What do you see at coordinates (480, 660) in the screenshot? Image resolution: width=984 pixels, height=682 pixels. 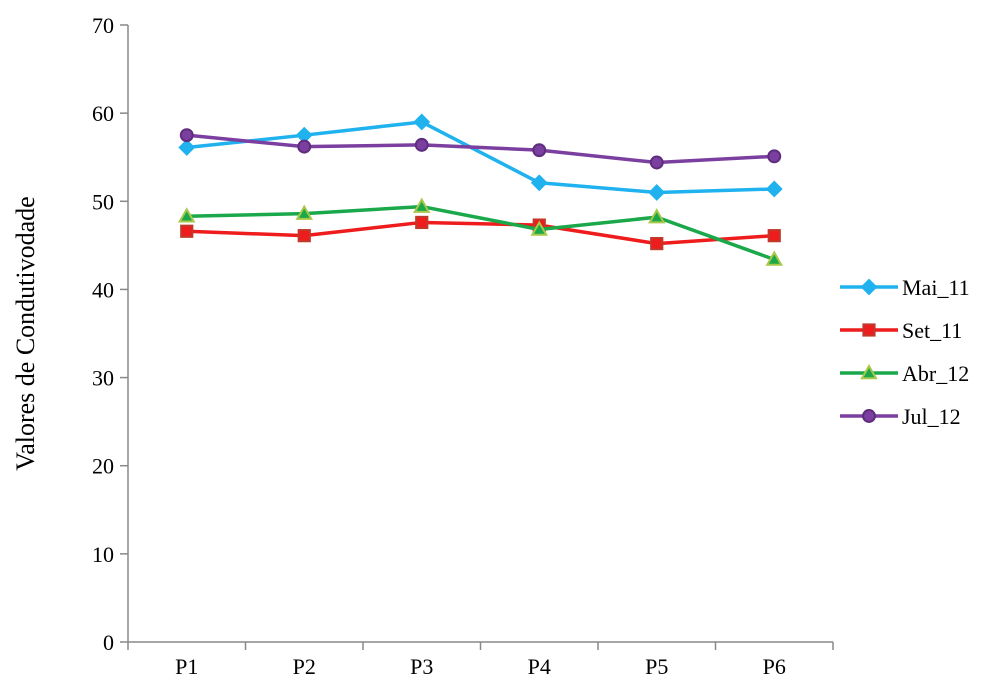 I see `x-ticks: P1 P2 P3 P4 P5 P6` at bounding box center [480, 660].